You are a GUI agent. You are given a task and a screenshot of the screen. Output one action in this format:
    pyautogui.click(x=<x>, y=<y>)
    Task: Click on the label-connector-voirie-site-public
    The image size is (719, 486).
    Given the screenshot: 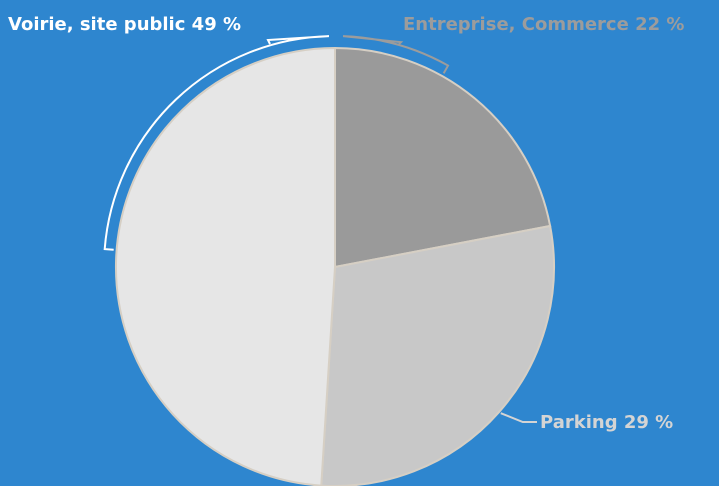 What is the action you would take?
    pyautogui.click(x=216, y=143)
    